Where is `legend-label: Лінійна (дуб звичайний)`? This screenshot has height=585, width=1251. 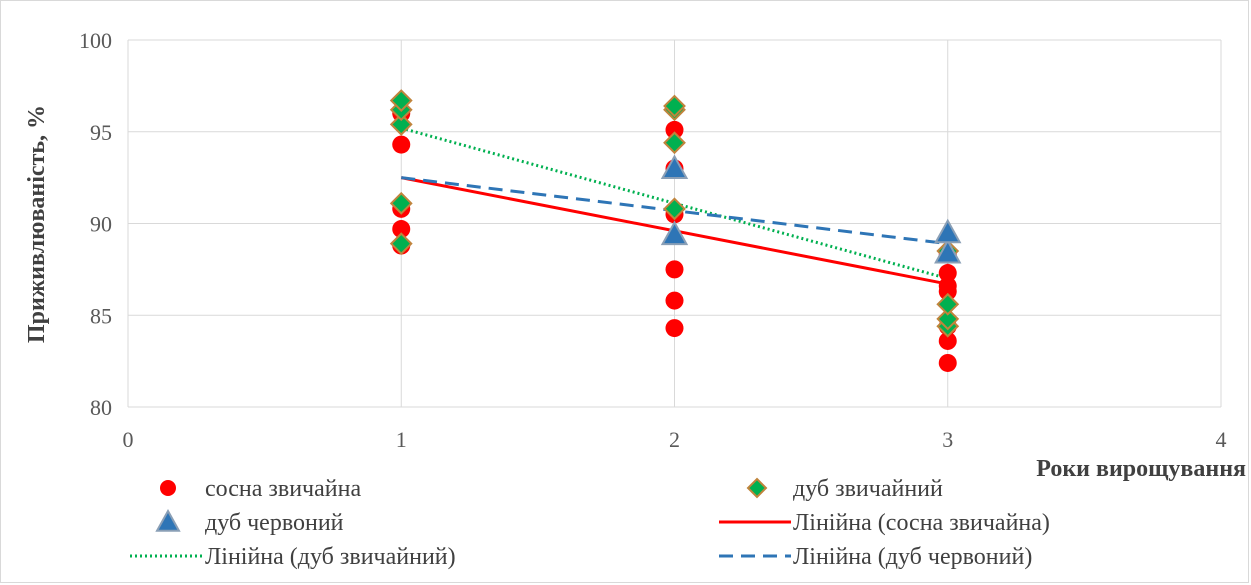 legend-label: Лінійна (дуб звичайний) is located at coordinates (330, 557).